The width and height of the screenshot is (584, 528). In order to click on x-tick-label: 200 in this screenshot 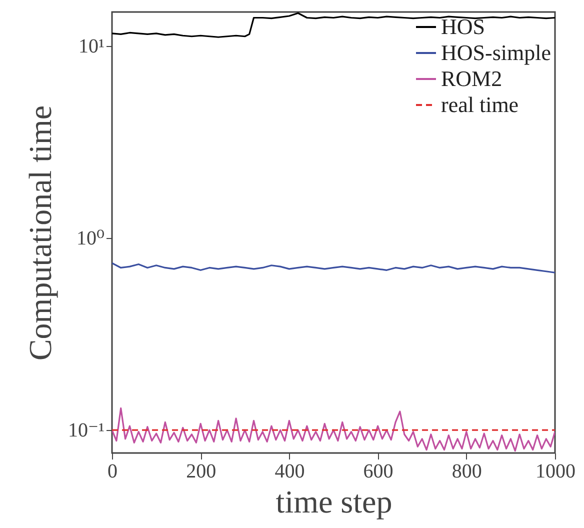, I will do `click(201, 471)`.